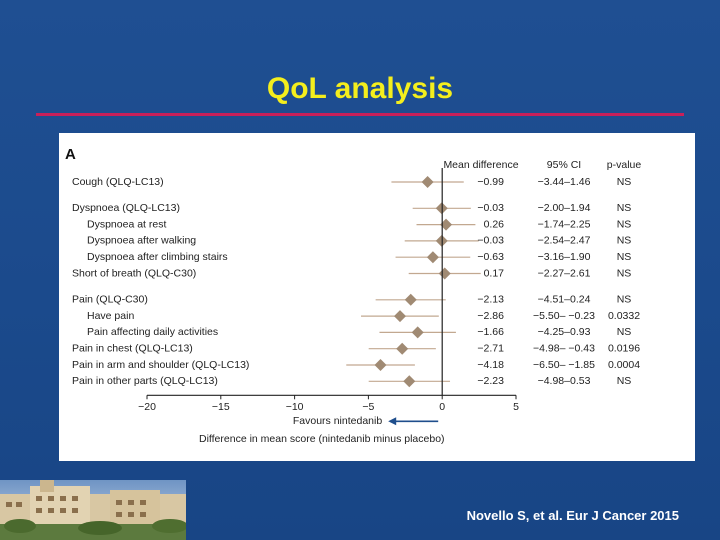 The image size is (720, 540). I want to click on ci-value: −4.98–0.53, so click(564, 381).